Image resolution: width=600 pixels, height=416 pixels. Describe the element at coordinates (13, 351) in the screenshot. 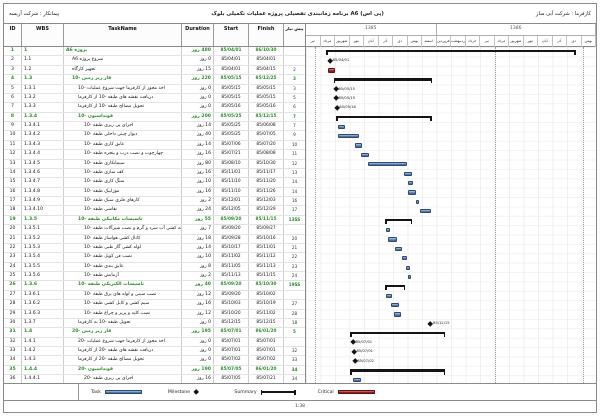

I see `cell-id: 33` at that location.